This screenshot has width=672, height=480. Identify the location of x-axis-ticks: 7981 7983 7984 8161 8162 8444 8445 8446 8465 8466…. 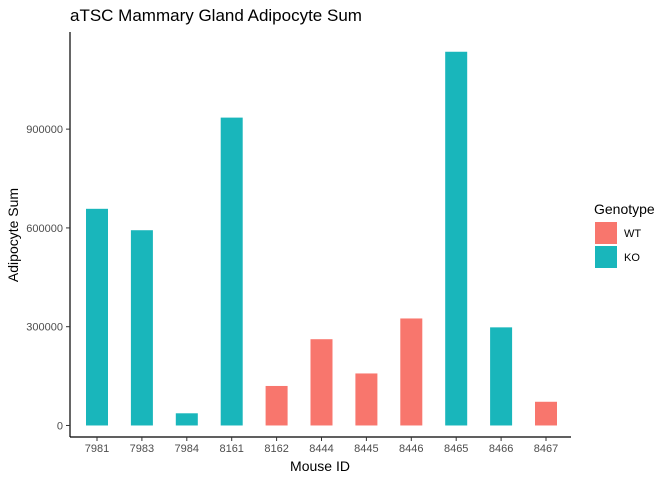
(321, 446).